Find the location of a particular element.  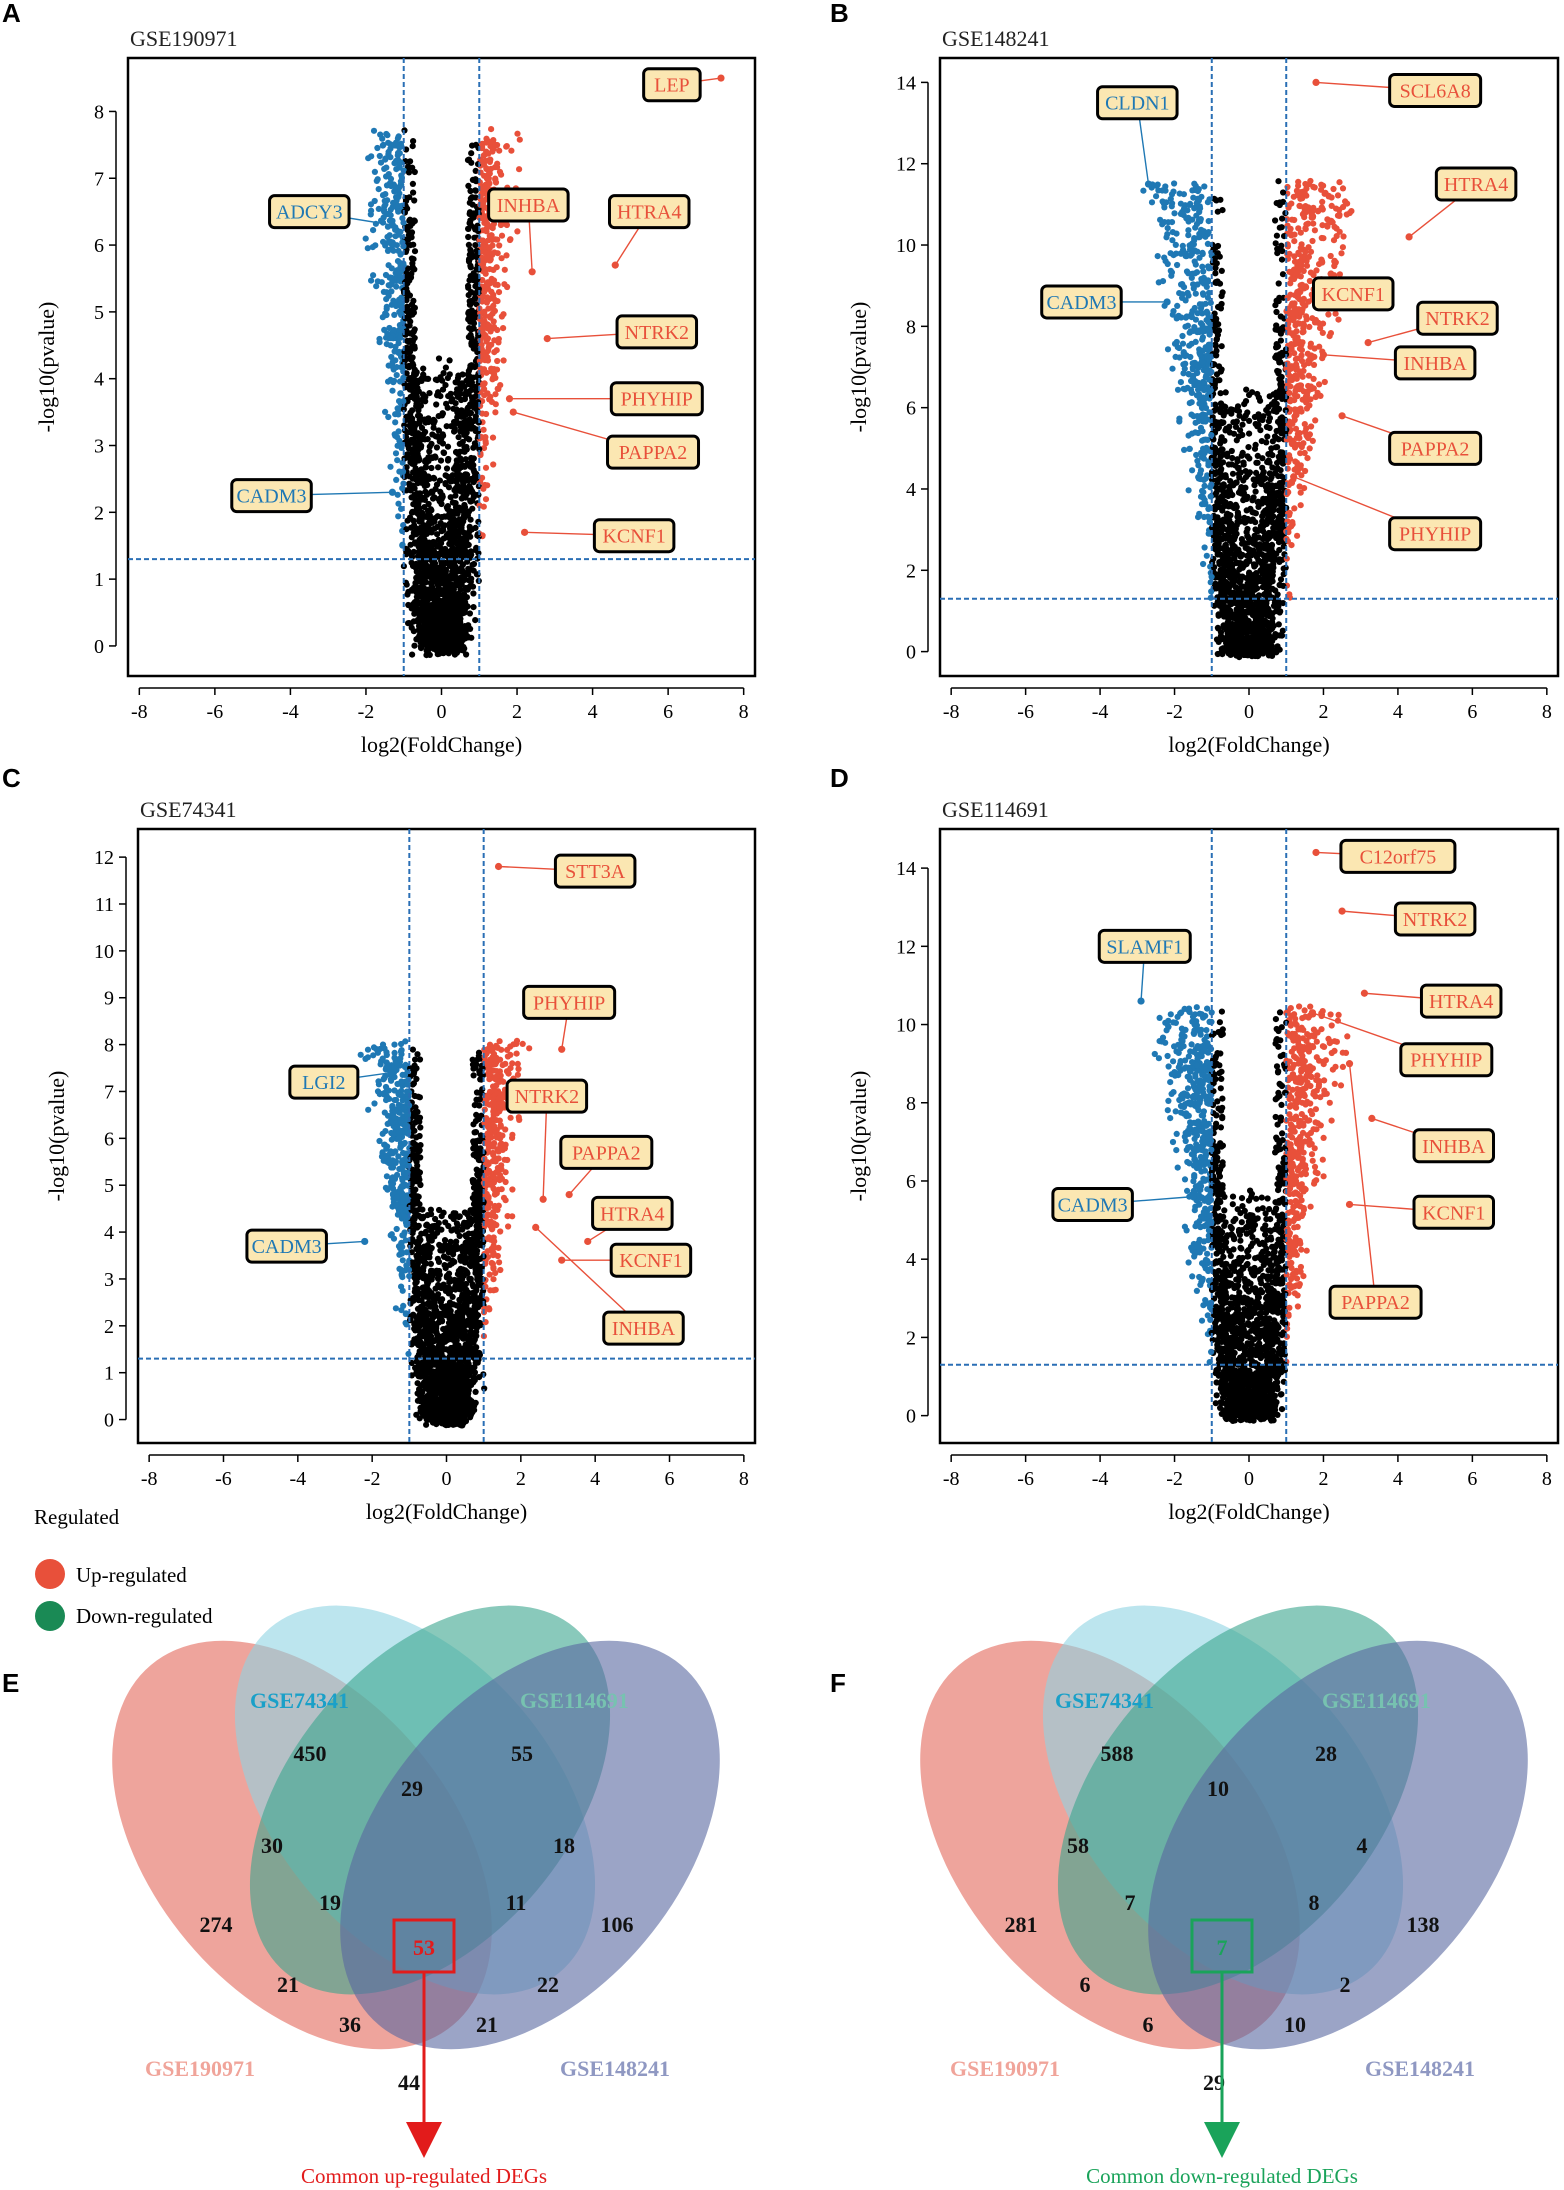

gene-label-kcnf1: KCNF1 is located at coordinates (598, 536).